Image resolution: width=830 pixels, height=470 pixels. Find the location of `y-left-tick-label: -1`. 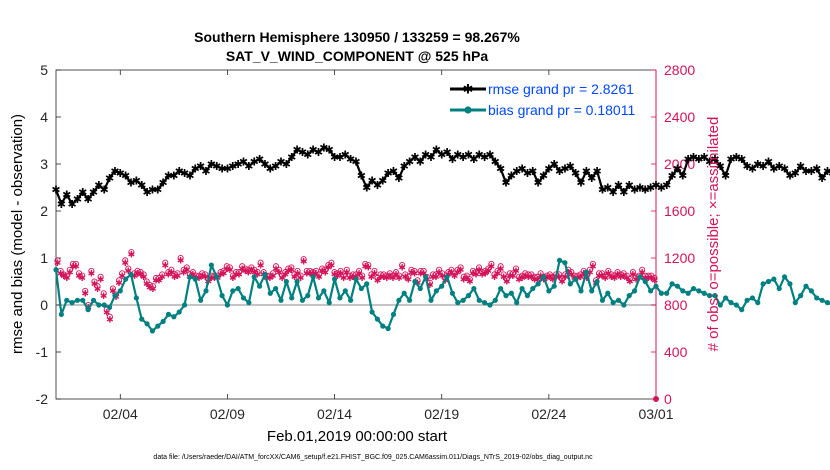

y-left-tick-label: -1 is located at coordinates (42, 352).